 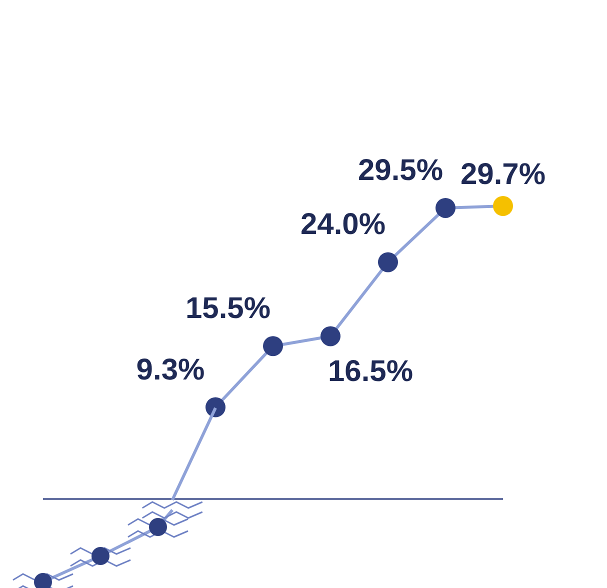 What do you see at coordinates (228, 309) in the screenshot?
I see `data-label: 15.5%` at bounding box center [228, 309].